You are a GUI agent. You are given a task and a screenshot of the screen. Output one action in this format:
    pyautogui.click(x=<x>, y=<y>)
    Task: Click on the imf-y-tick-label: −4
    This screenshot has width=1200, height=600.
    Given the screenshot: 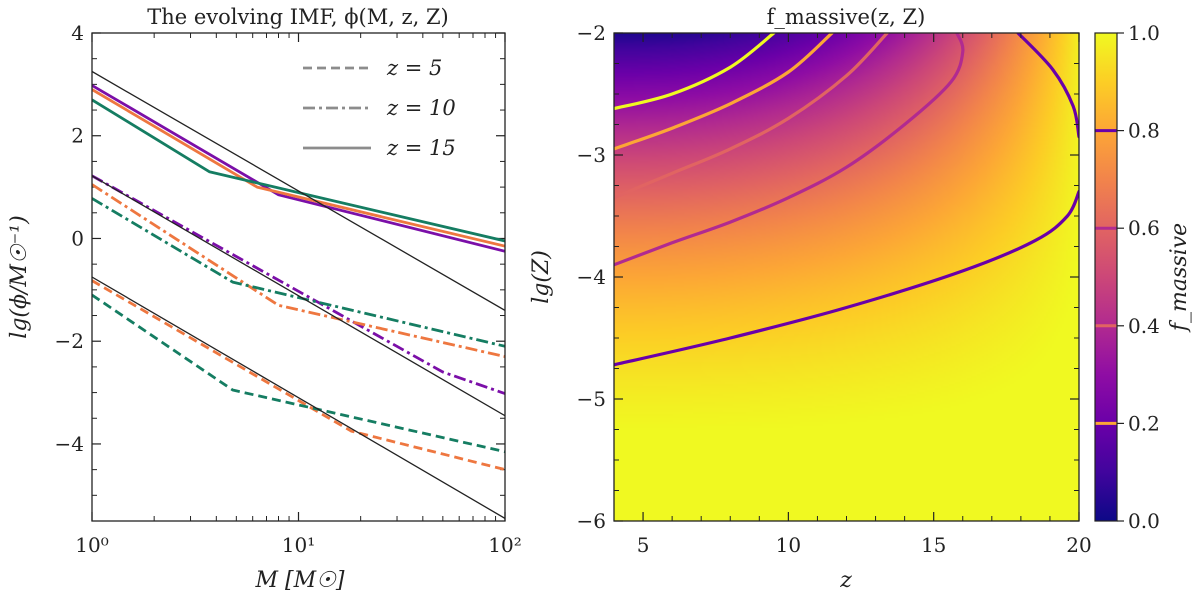 What is the action you would take?
    pyautogui.click(x=69, y=444)
    